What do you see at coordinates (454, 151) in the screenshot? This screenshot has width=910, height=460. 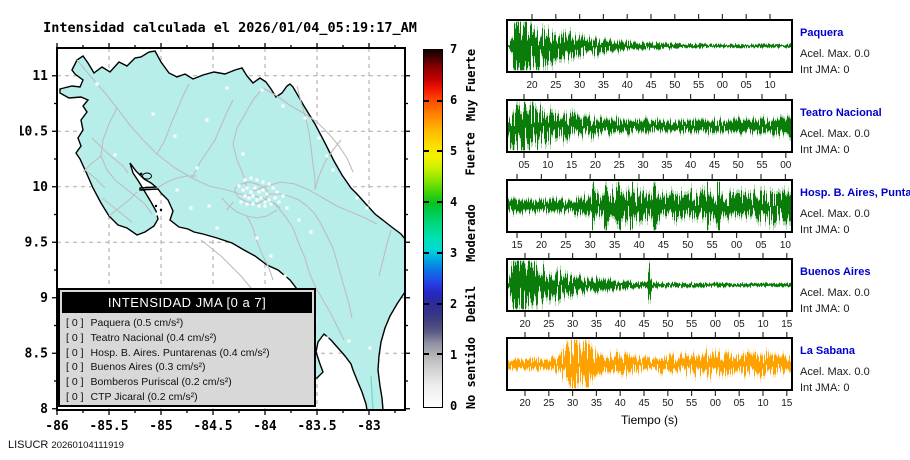 I see `colorbar-tick-label: 5` at bounding box center [454, 151].